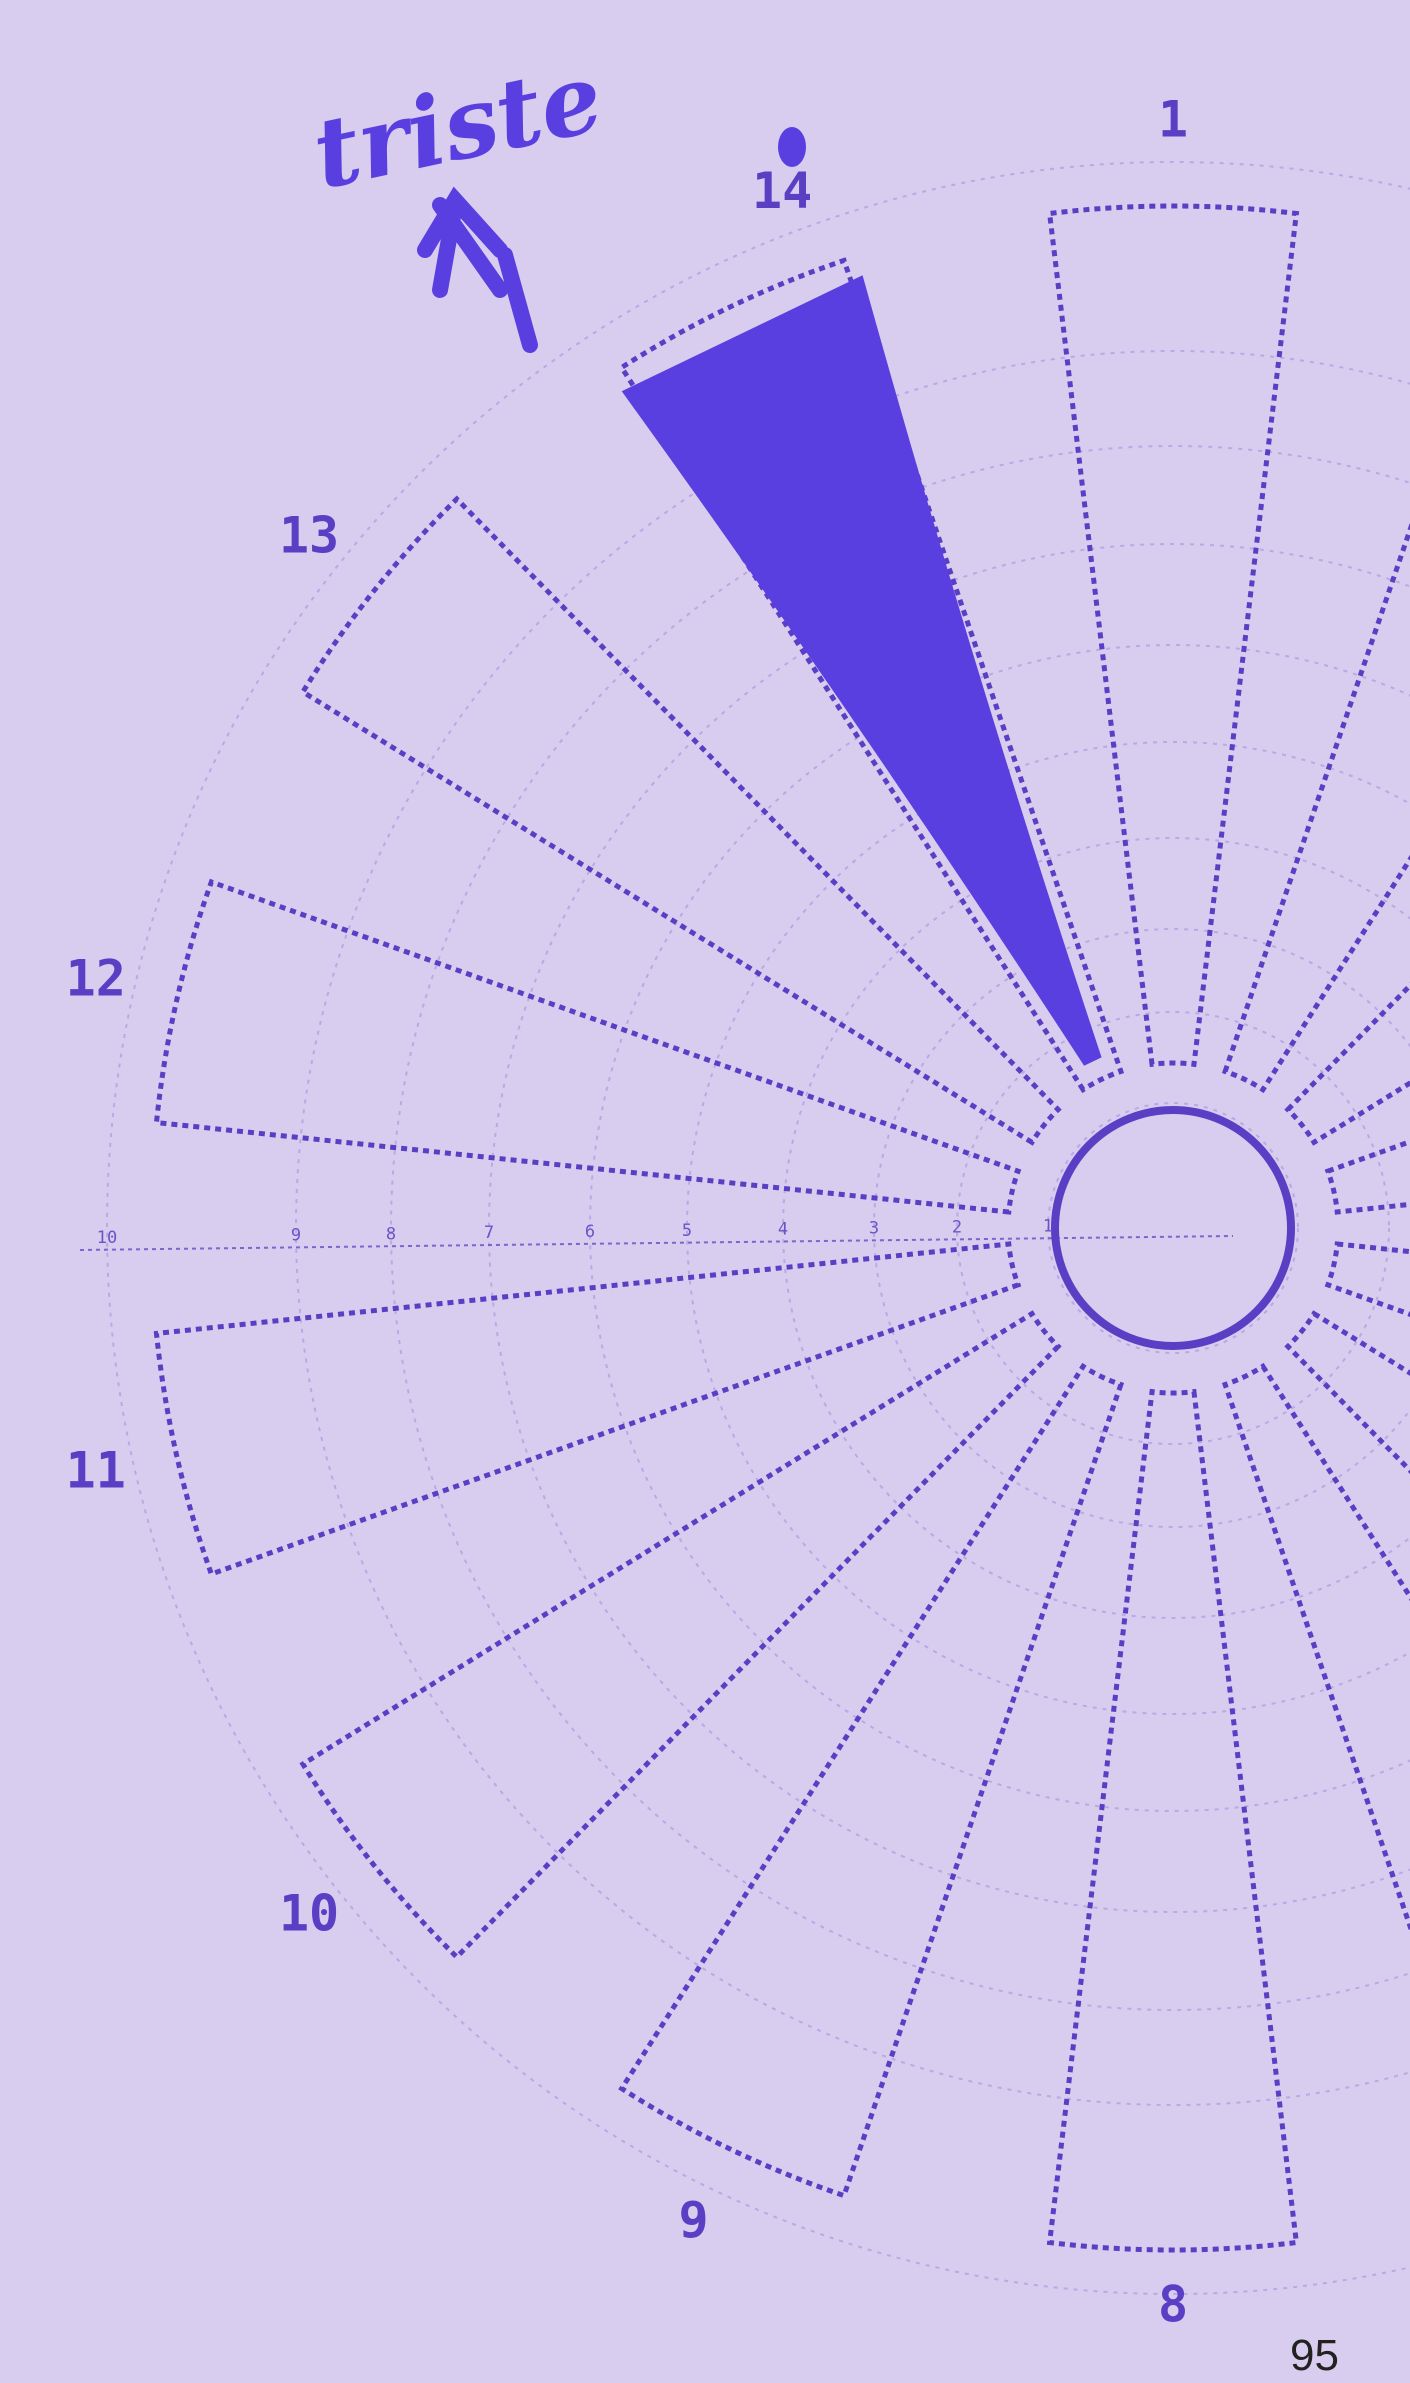 The height and width of the screenshot is (2383, 1410). I want to click on axis-tick: 5, so click(687, 1231).